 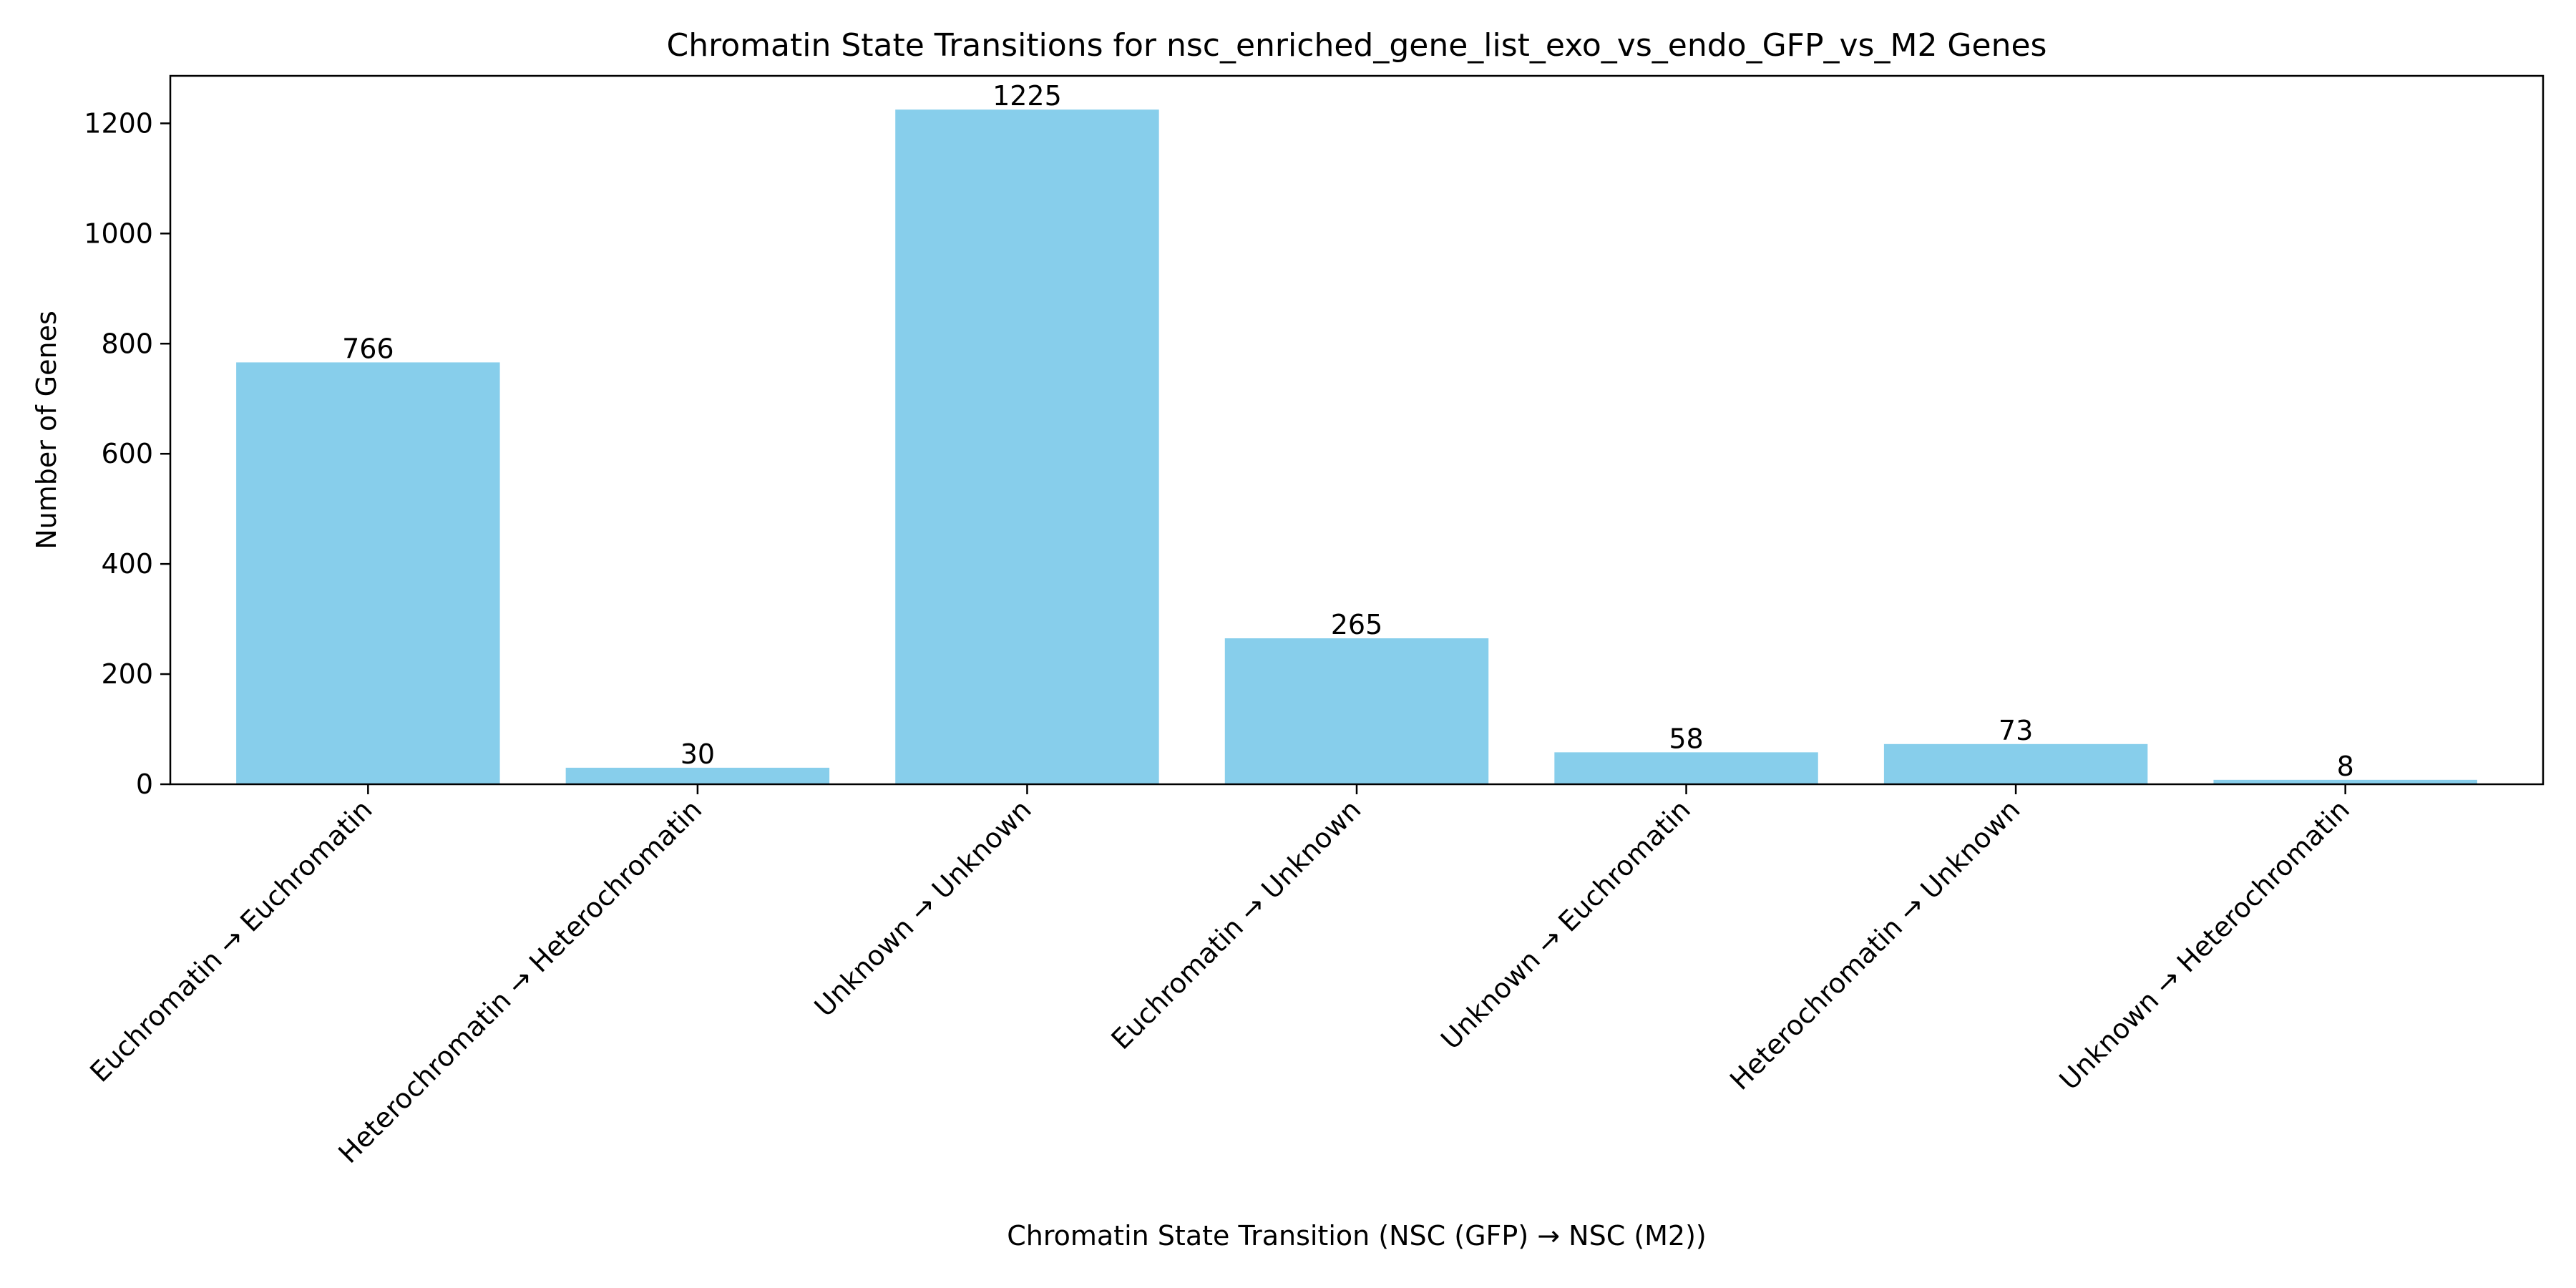 What do you see at coordinates (127, 343) in the screenshot?
I see `y-tick-label-4: 800` at bounding box center [127, 343].